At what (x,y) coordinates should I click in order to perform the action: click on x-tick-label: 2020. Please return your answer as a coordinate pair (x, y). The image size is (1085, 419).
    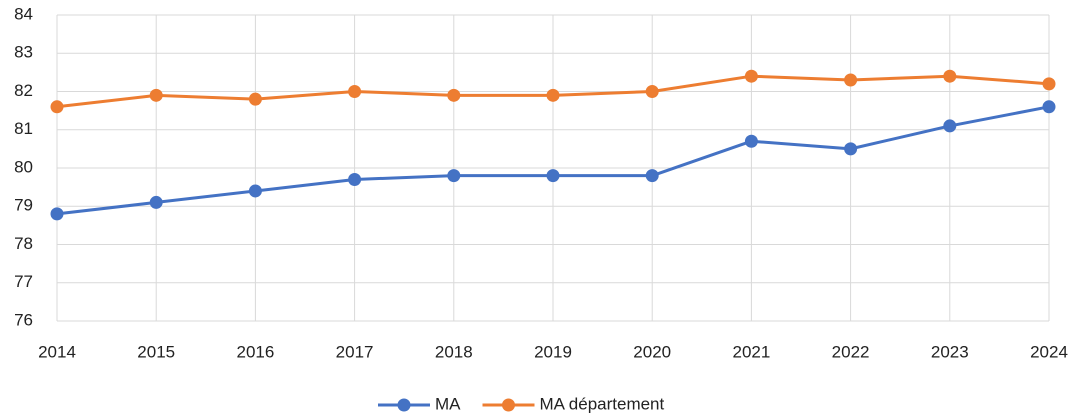
    Looking at the image, I should click on (652, 351).